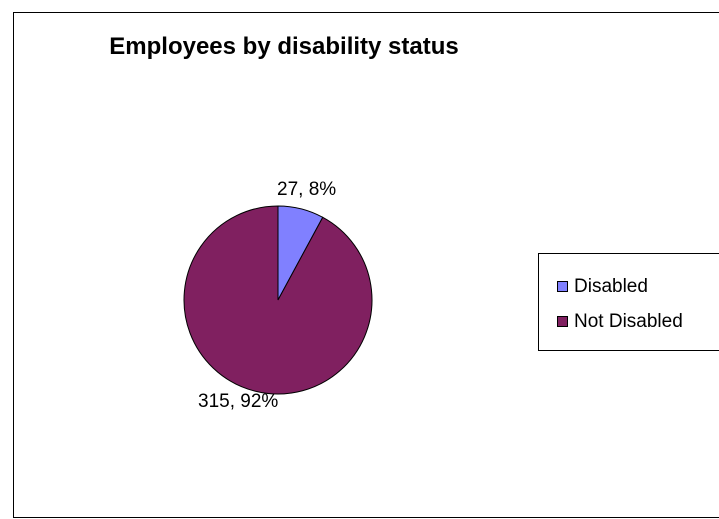  Describe the element at coordinates (284, 46) in the screenshot. I see `chart-title: Employees by disability status` at that location.